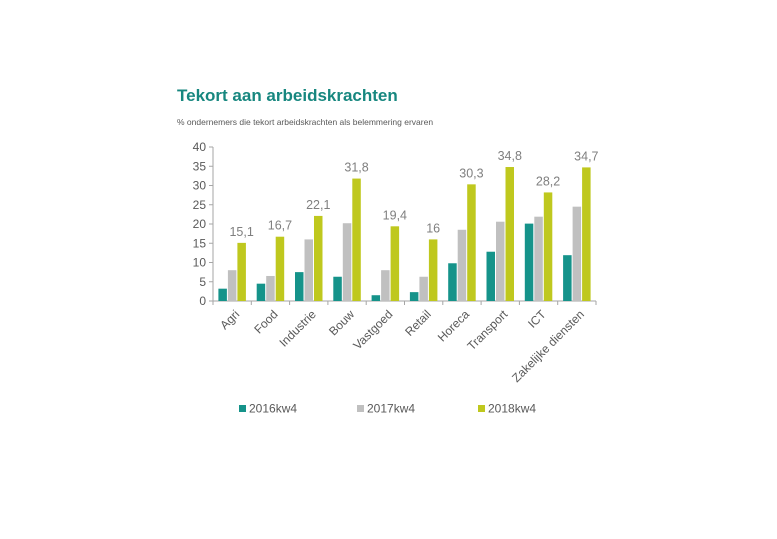  I want to click on y-tick-label: 10, so click(200, 263).